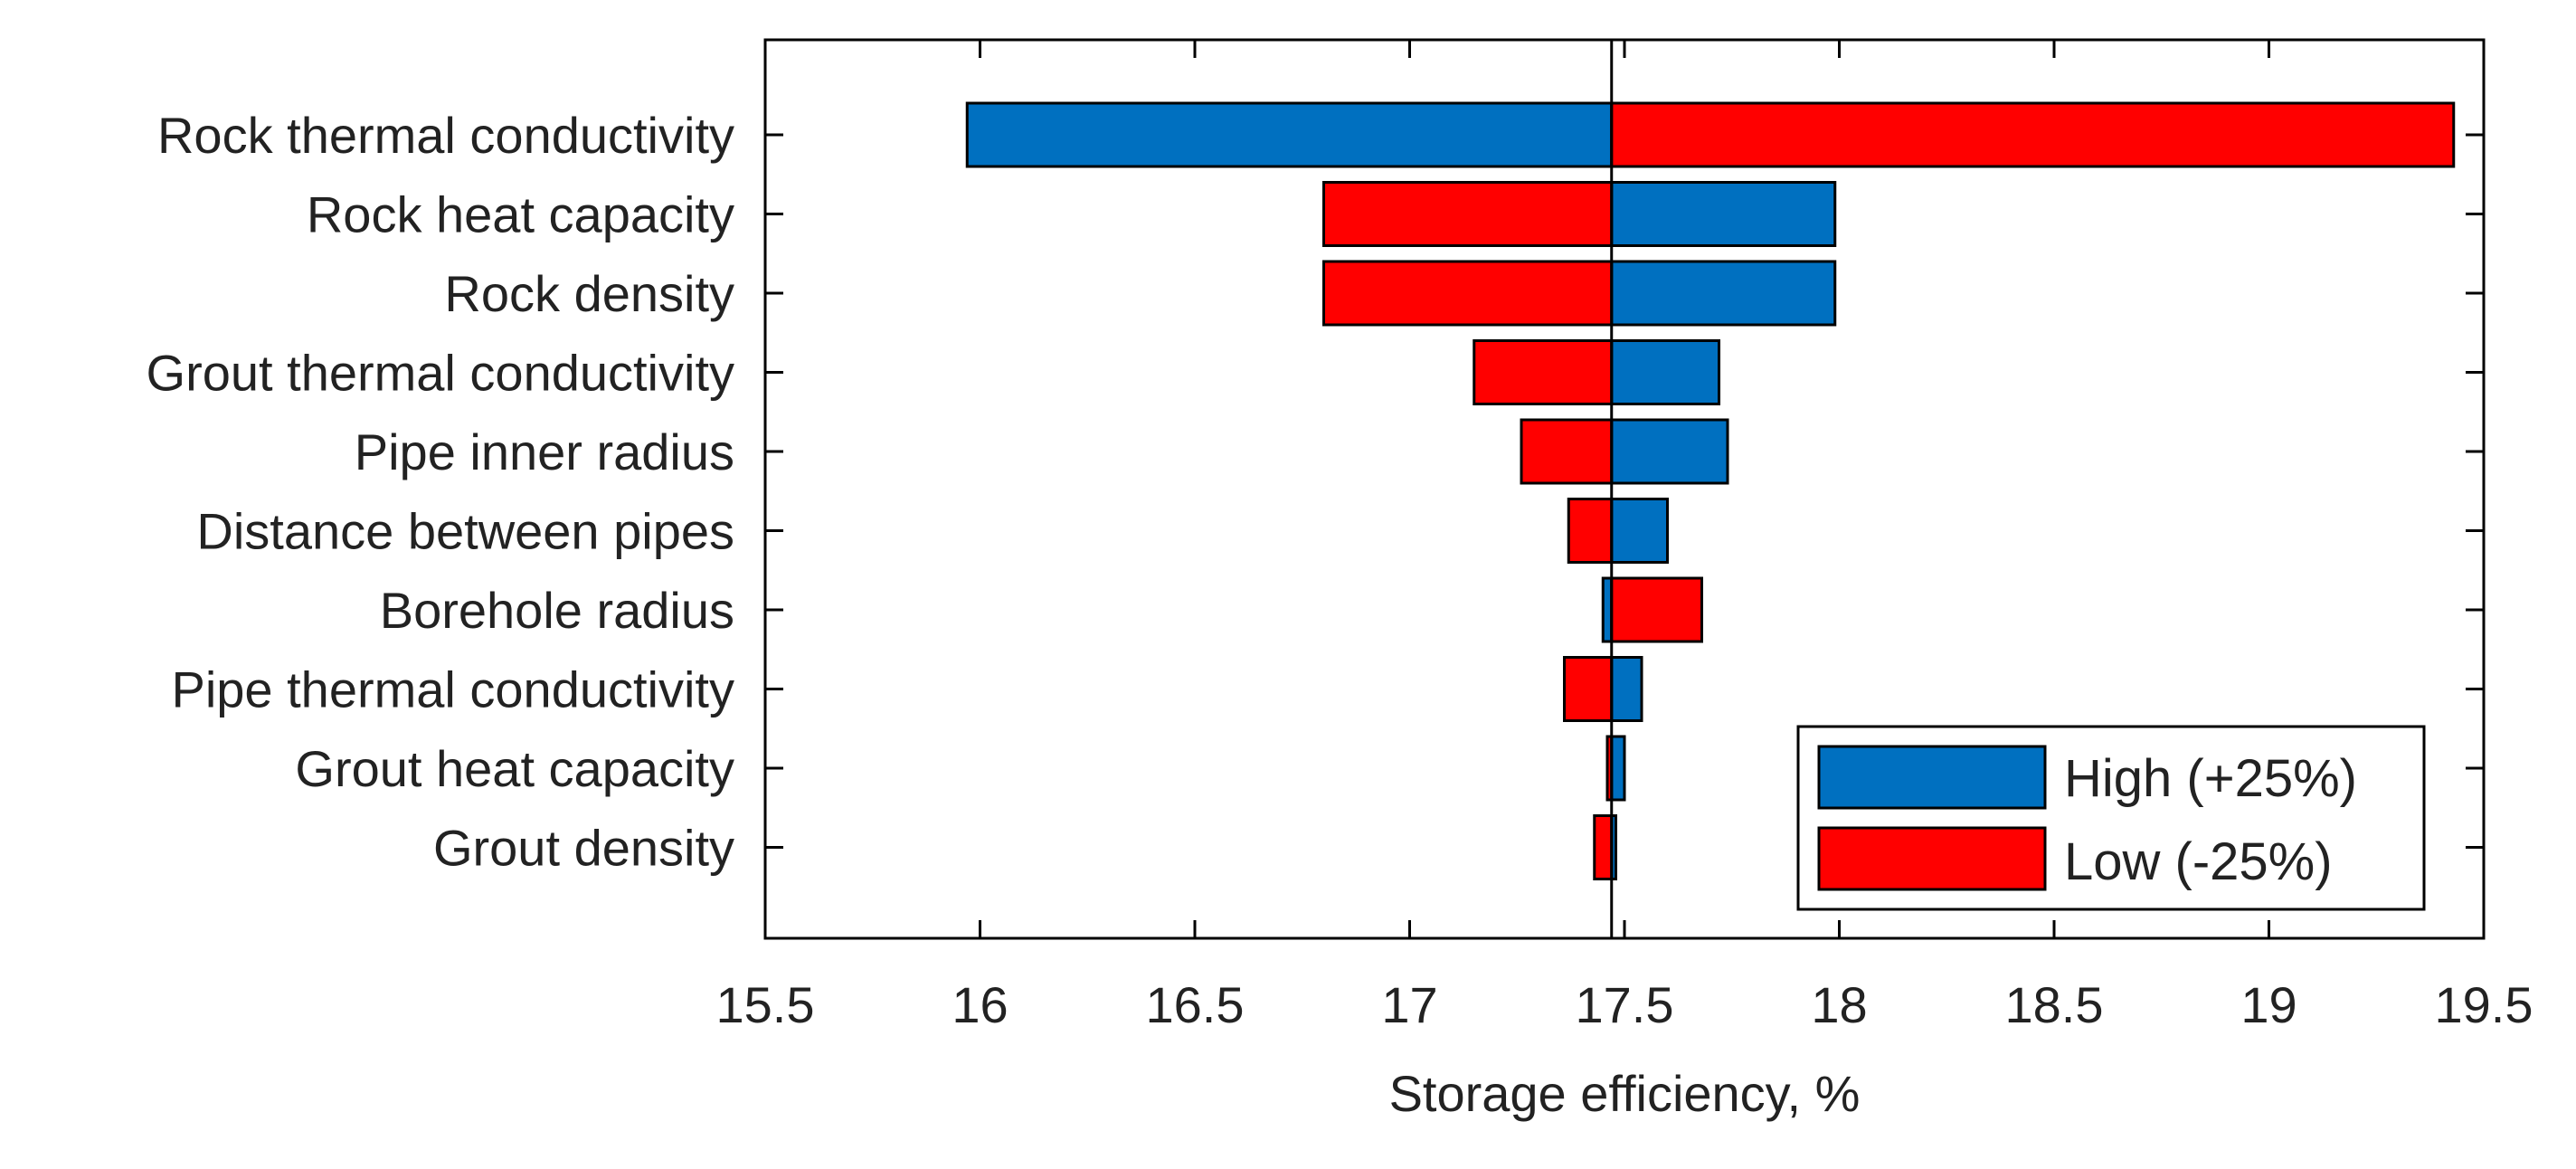 The image size is (2576, 1169). What do you see at coordinates (2111, 818) in the screenshot?
I see `legend: High (+25%) Low (-25%)` at bounding box center [2111, 818].